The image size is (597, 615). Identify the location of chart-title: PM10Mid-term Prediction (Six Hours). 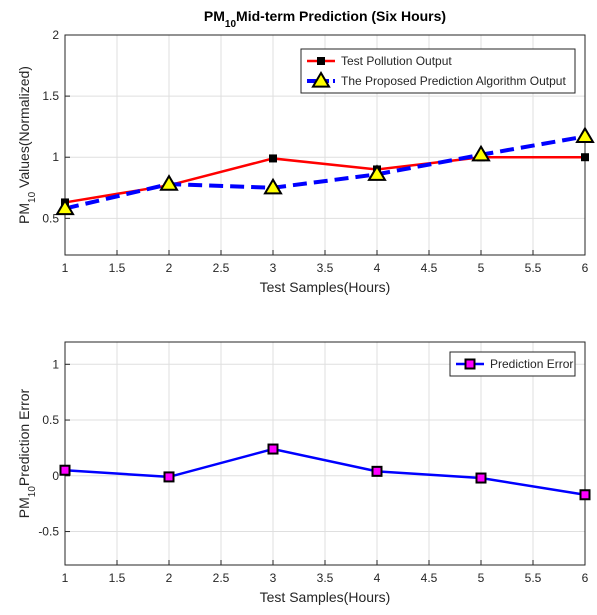
(325, 19).